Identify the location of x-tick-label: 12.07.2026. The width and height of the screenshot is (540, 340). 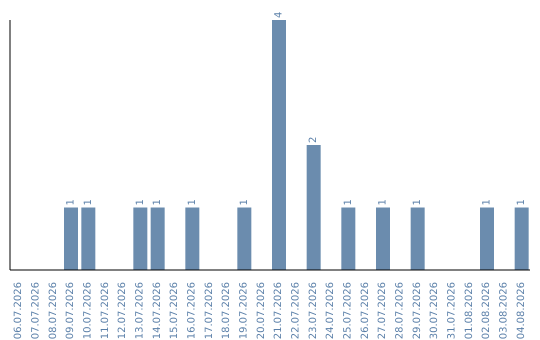
(122, 311).